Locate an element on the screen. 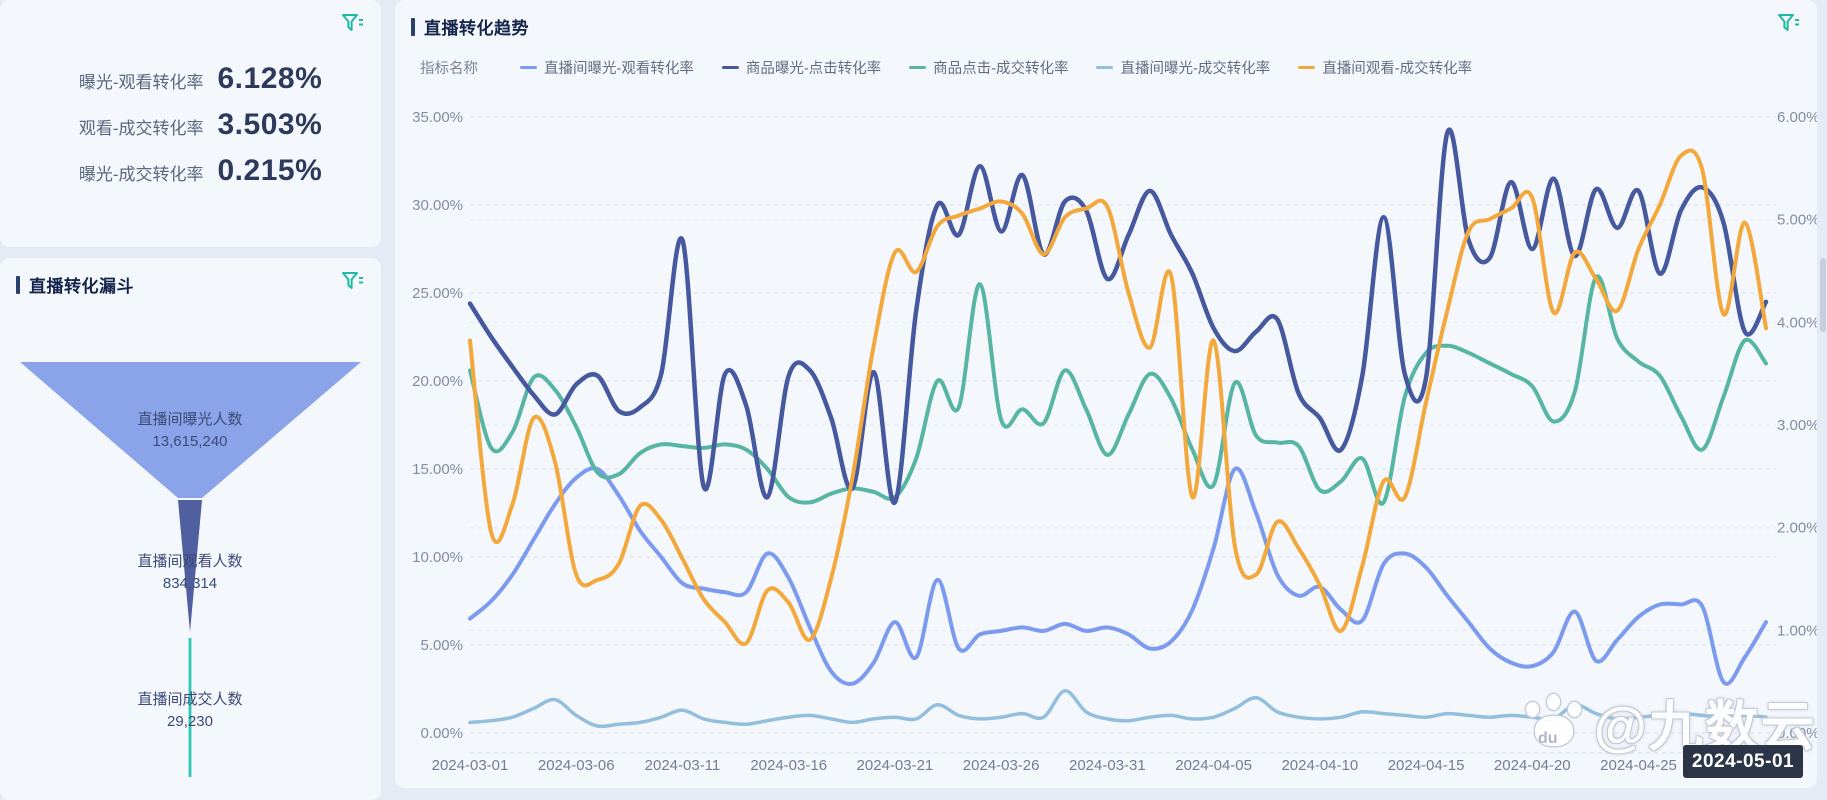 This screenshot has height=800, width=1827. funnel-stage-value: 29,230 is located at coordinates (190, 721).